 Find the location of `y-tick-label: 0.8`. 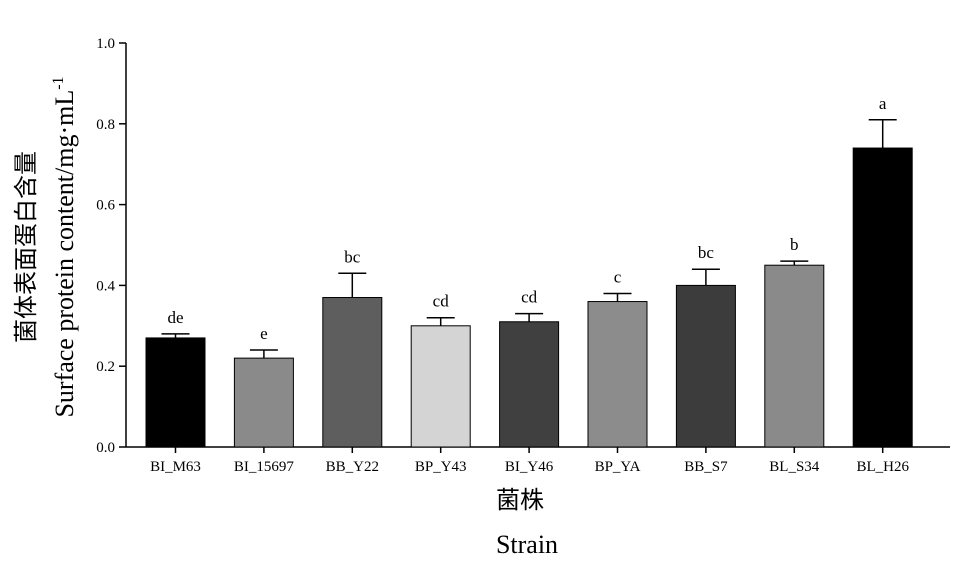

y-tick-label: 0.8 is located at coordinates (105, 125).